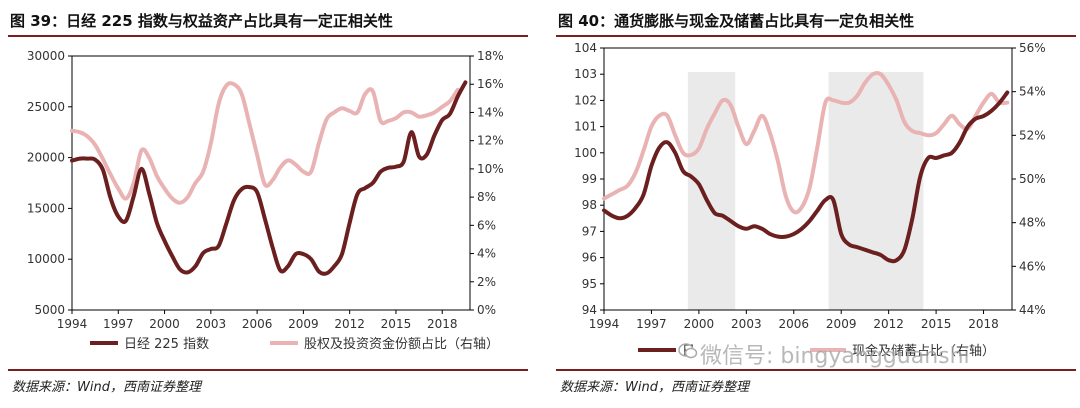  Describe the element at coordinates (490, 84) in the screenshot. I see `right-axis-tick-label: 16%` at that location.